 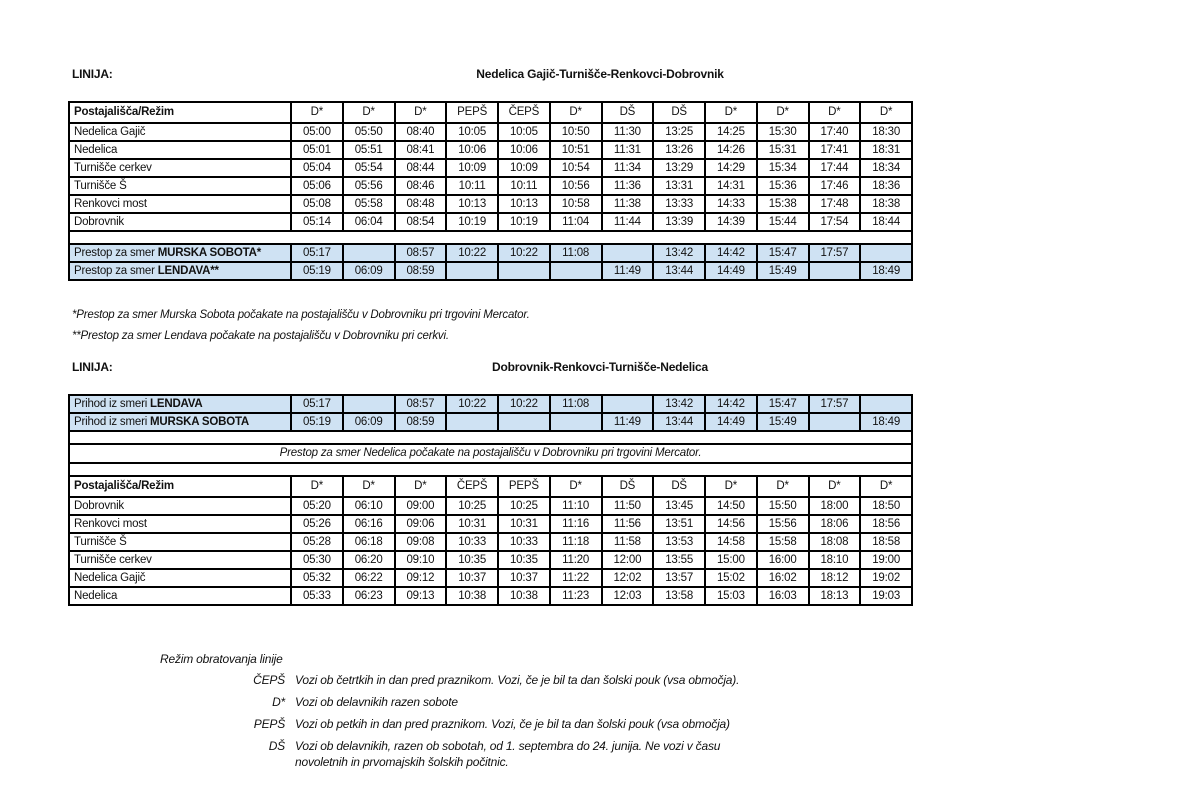 What do you see at coordinates (472, 596) in the screenshot?
I see `time-cell: 10:38` at bounding box center [472, 596].